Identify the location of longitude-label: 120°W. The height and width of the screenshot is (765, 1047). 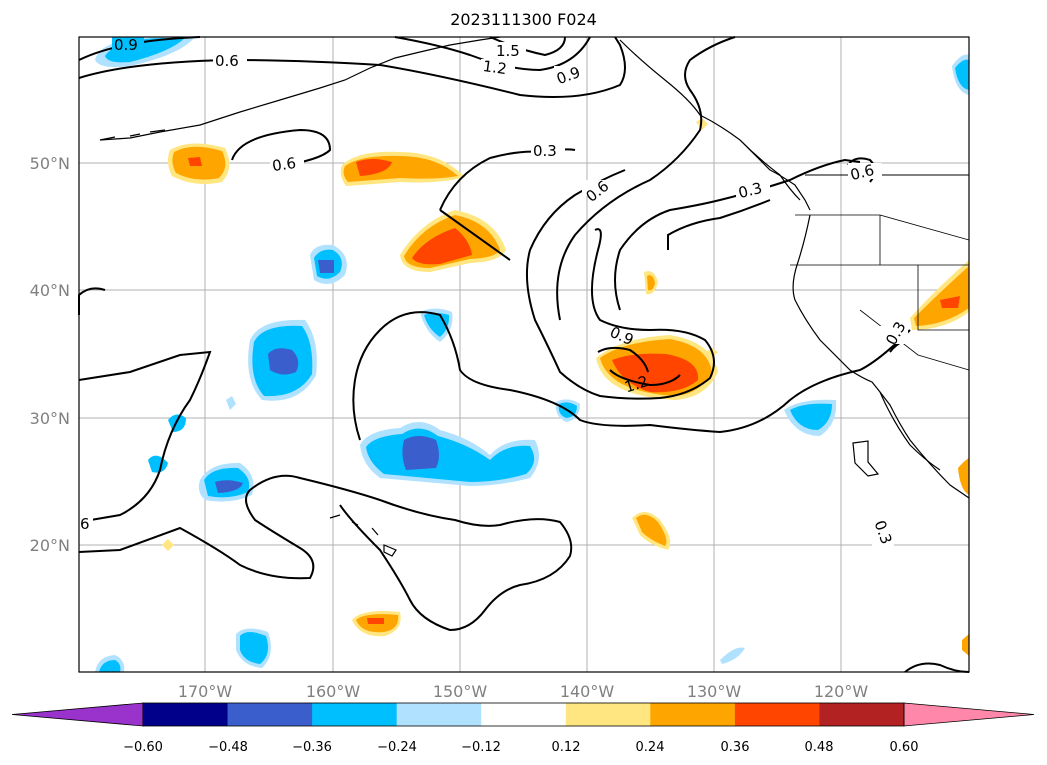
(841, 691).